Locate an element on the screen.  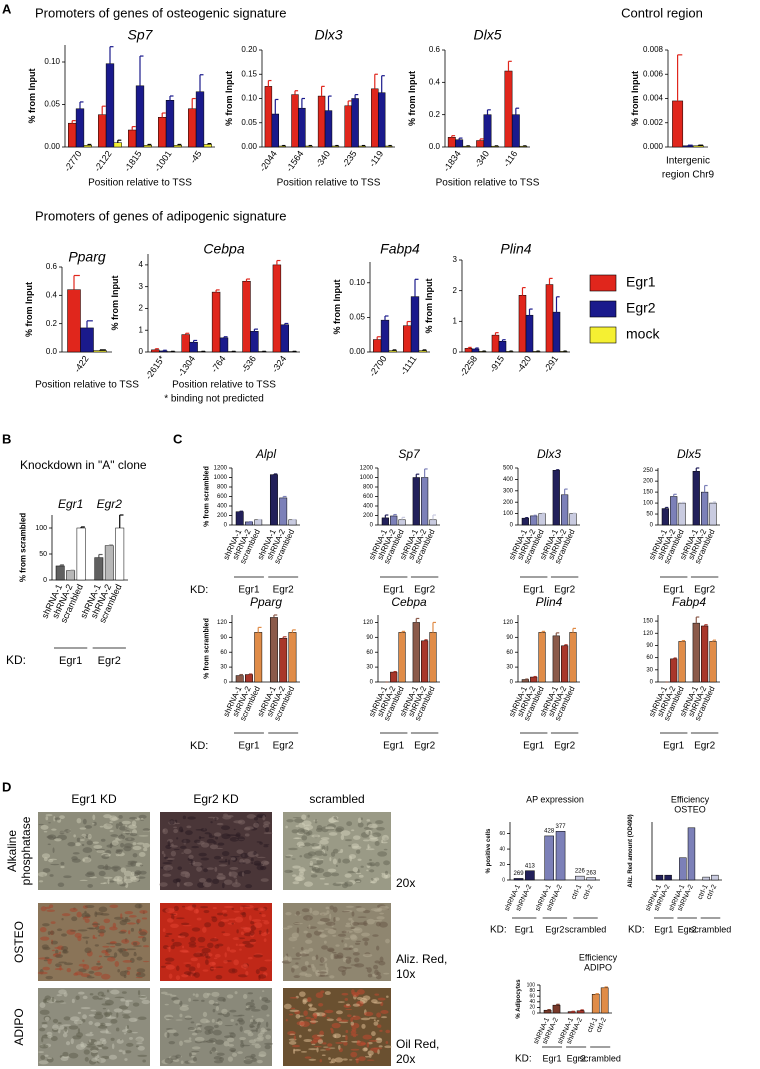
y-tick-label: 0.0 is located at coordinates (435, 146).